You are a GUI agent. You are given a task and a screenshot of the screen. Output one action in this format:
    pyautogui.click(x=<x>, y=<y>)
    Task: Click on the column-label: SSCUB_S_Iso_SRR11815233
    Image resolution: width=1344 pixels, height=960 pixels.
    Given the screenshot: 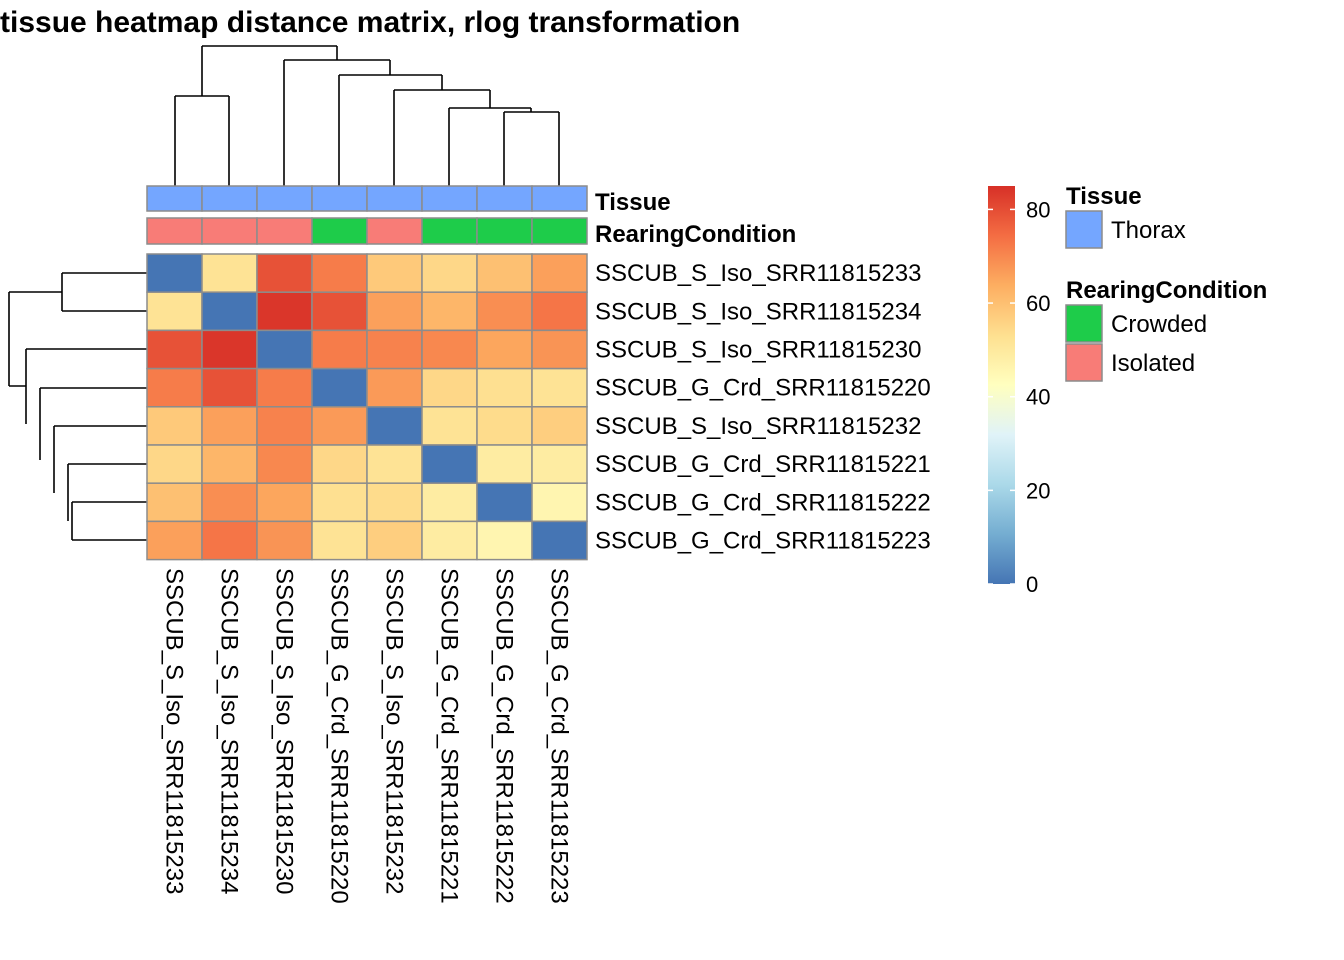 What is the action you would take?
    pyautogui.click(x=174, y=731)
    